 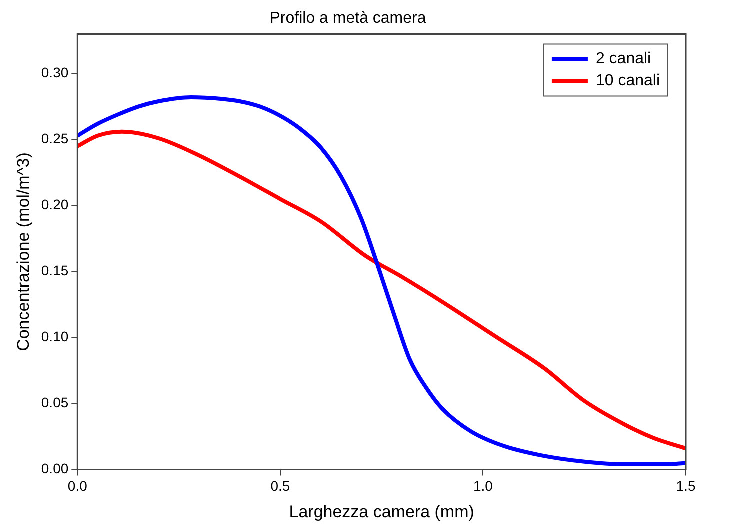 I want to click on y-tick-label: 0.25, so click(x=55, y=138).